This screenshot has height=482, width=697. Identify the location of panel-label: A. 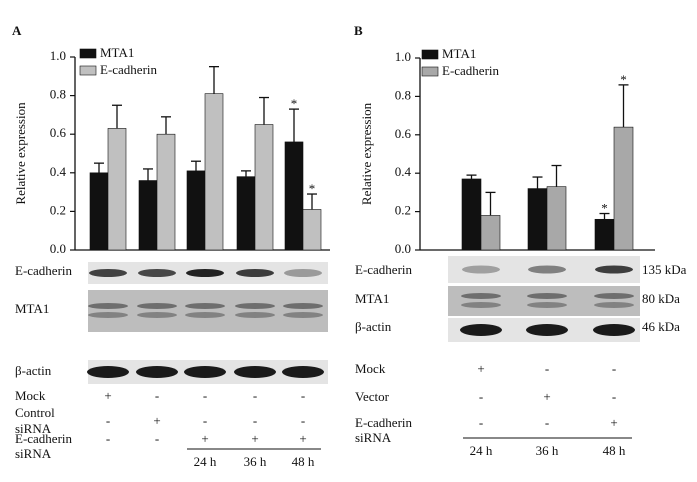
(17, 30).